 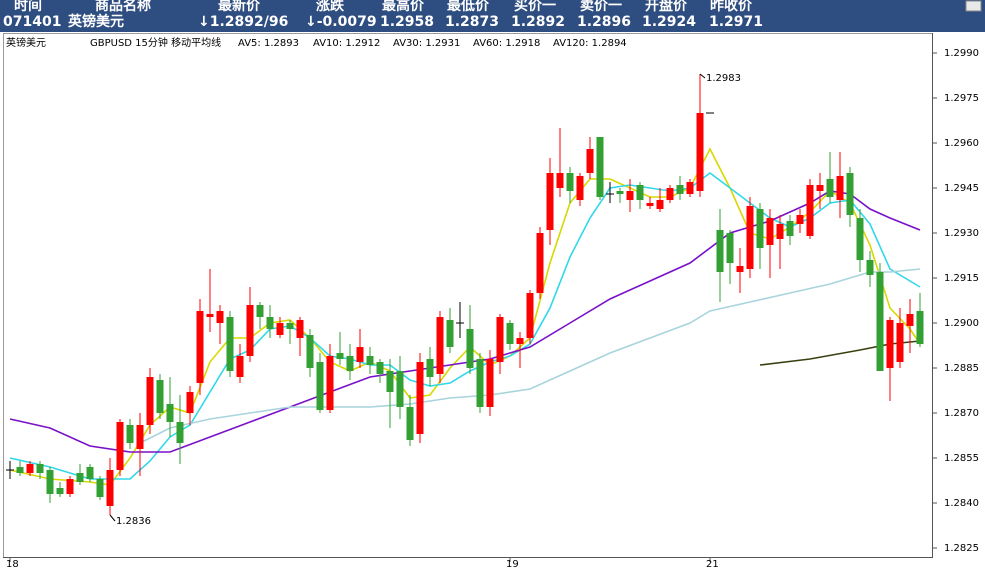 What do you see at coordinates (330, 7) in the screenshot?
I see `column-header: 涨跌` at bounding box center [330, 7].